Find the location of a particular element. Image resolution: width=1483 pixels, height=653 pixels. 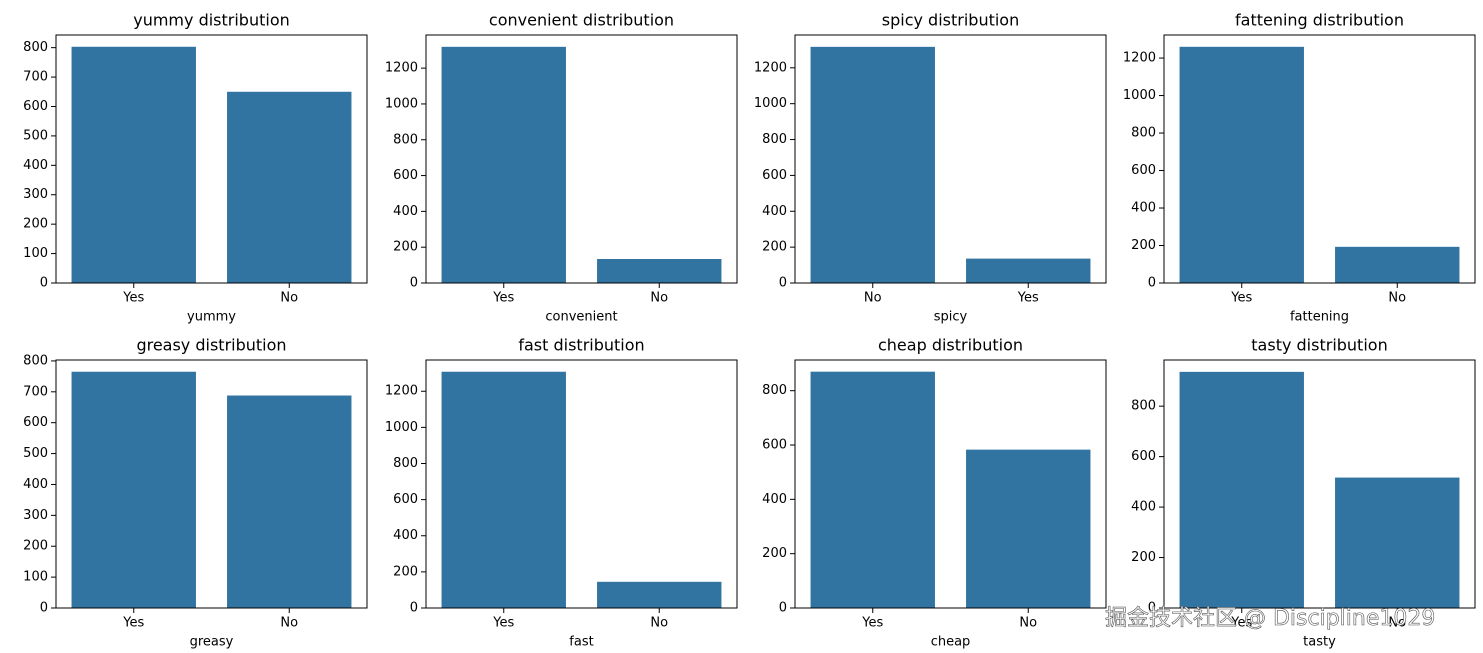

x-axis-label: convenient is located at coordinates (581, 317).